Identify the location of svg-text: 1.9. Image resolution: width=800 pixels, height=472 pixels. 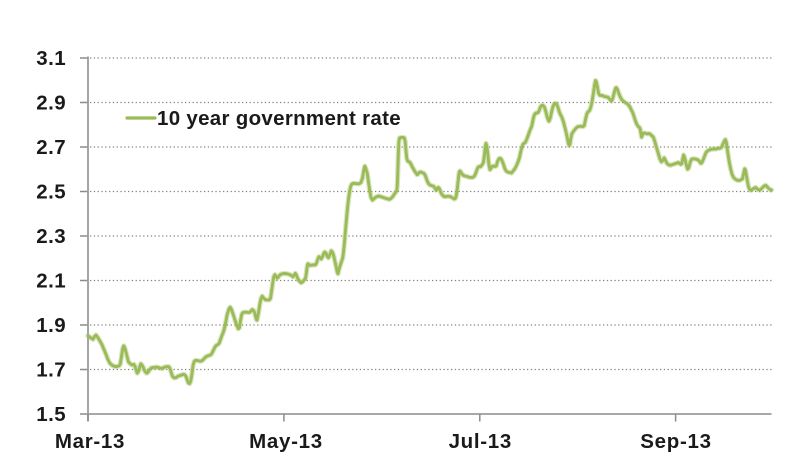
(51, 325).